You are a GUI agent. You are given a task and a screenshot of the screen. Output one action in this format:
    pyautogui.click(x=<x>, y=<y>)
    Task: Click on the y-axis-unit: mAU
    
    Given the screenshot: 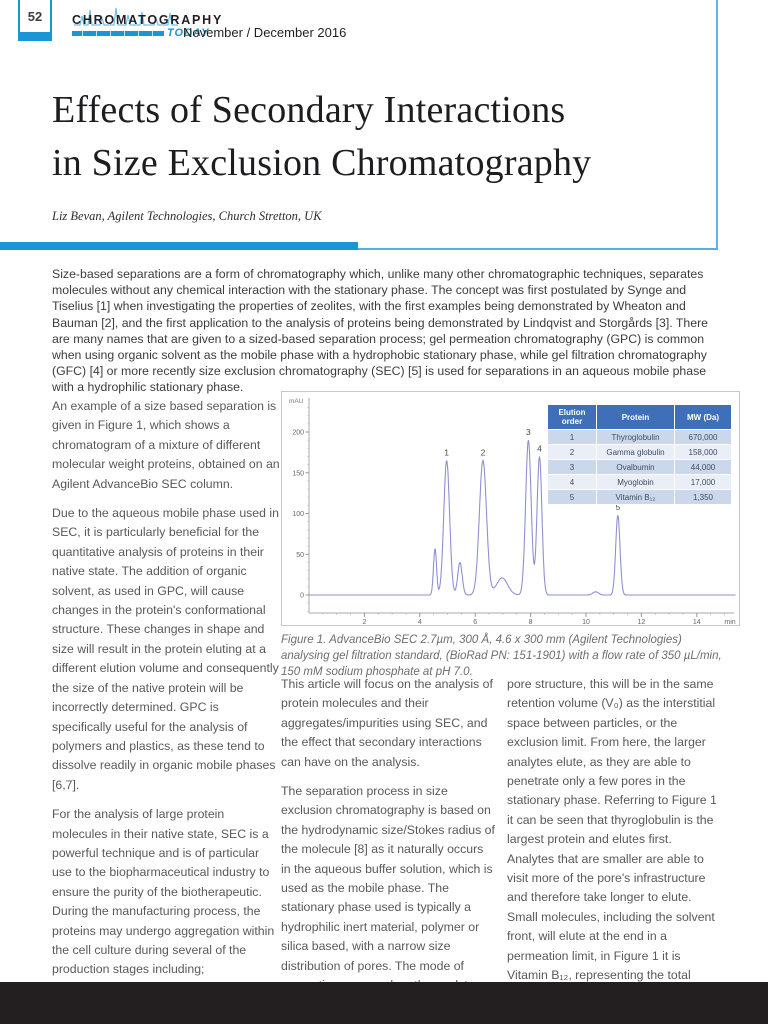 What is the action you would take?
    pyautogui.click(x=296, y=401)
    